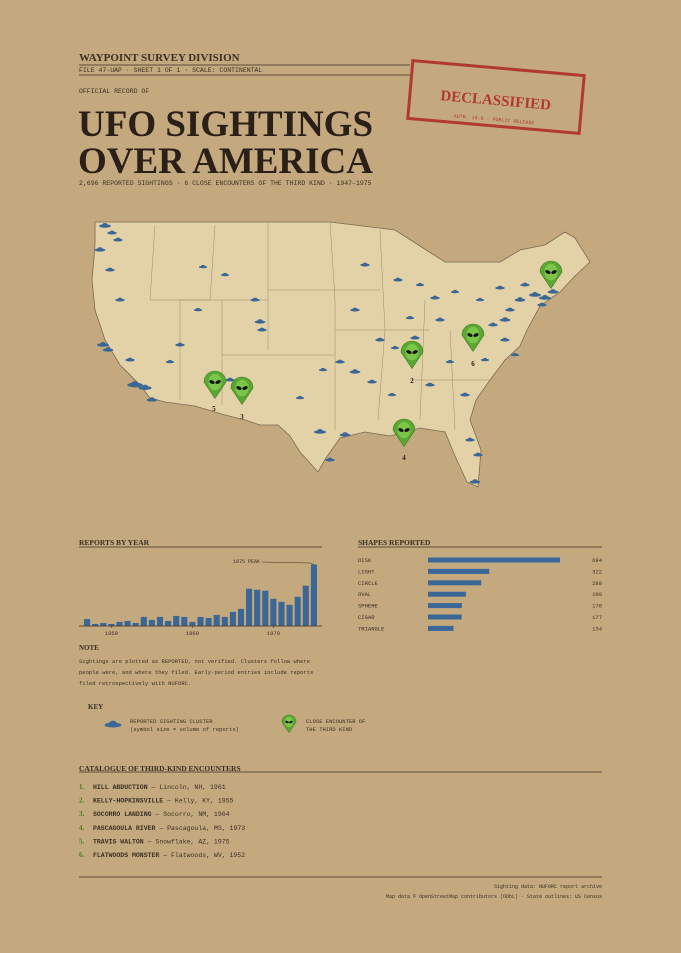 This screenshot has height=953, width=681. Describe the element at coordinates (82, 787) in the screenshot. I see `entry-number: 1.` at that location.